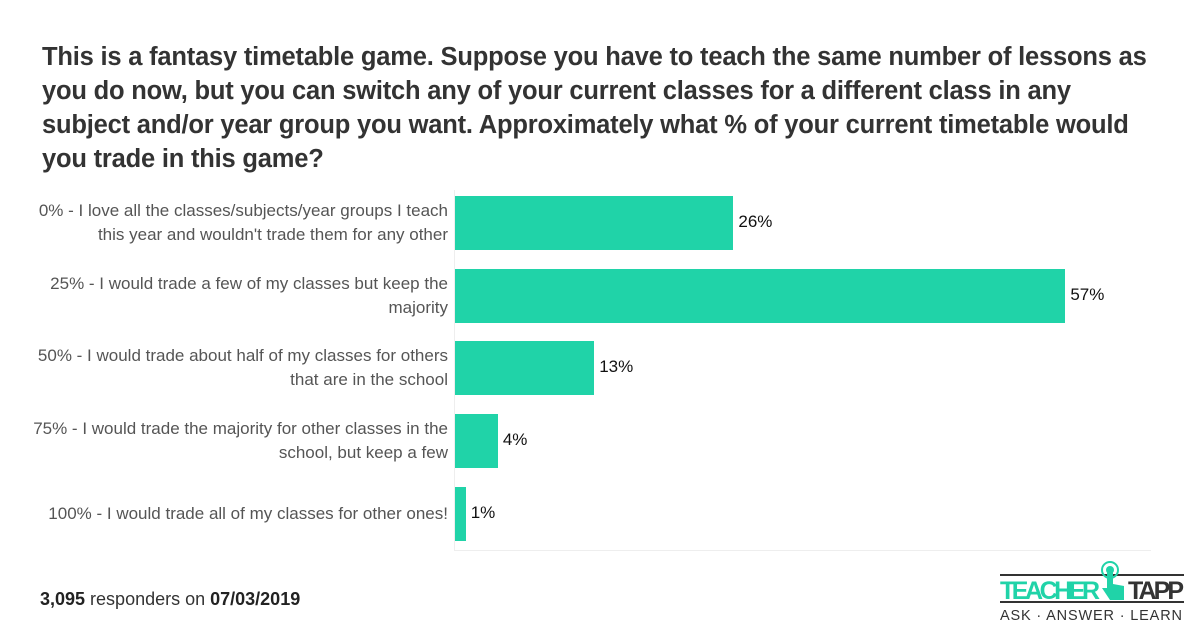 Image resolution: width=1184 pixels, height=634 pixels. What do you see at coordinates (255, 599) in the screenshot?
I see `survey-date: 07/03/2019` at bounding box center [255, 599].